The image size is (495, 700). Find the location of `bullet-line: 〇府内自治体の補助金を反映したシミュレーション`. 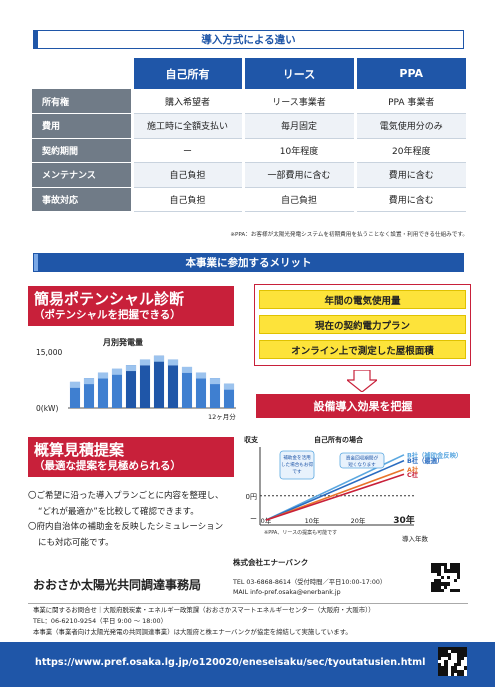

bullet-line: 〇府内自治体の補助金を反映したシミュレーション is located at coordinates (126, 527).